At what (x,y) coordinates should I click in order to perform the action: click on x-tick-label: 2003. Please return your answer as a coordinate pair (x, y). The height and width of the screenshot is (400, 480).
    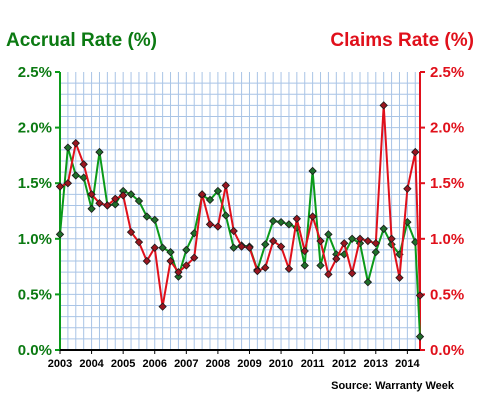
    Looking at the image, I should click on (60, 364).